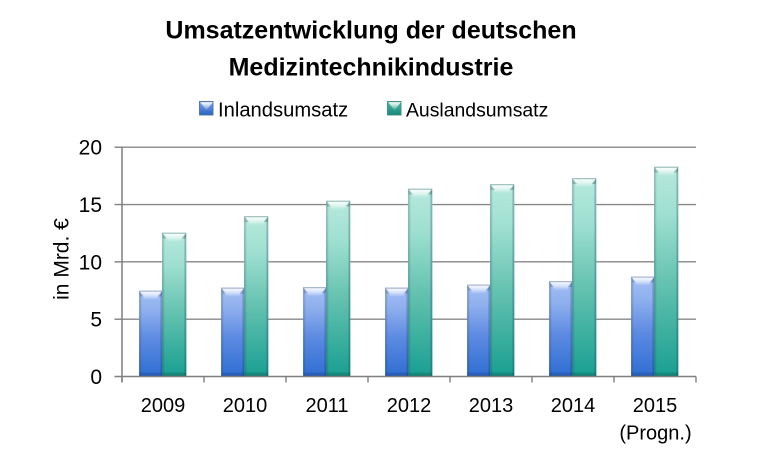 Image resolution: width=760 pixels, height=467 pixels. Describe the element at coordinates (370, 30) in the screenshot. I see `svg-text:Umsatzentwicklung der deutsche: Umsatzentwicklung der deutschen` at that location.